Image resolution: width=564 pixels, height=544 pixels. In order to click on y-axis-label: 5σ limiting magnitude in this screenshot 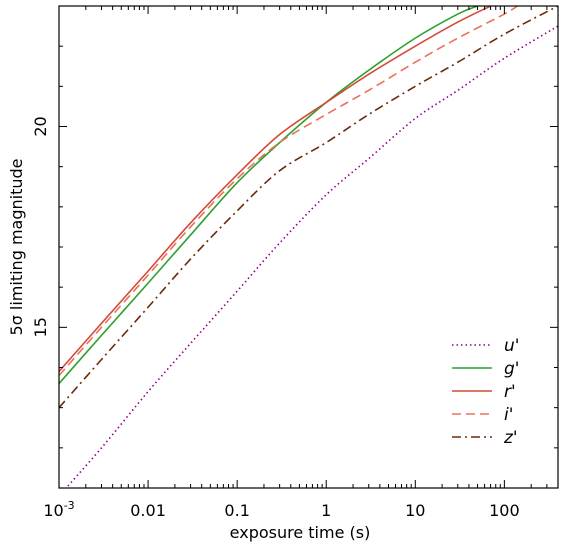, I will do `click(16, 247)`.